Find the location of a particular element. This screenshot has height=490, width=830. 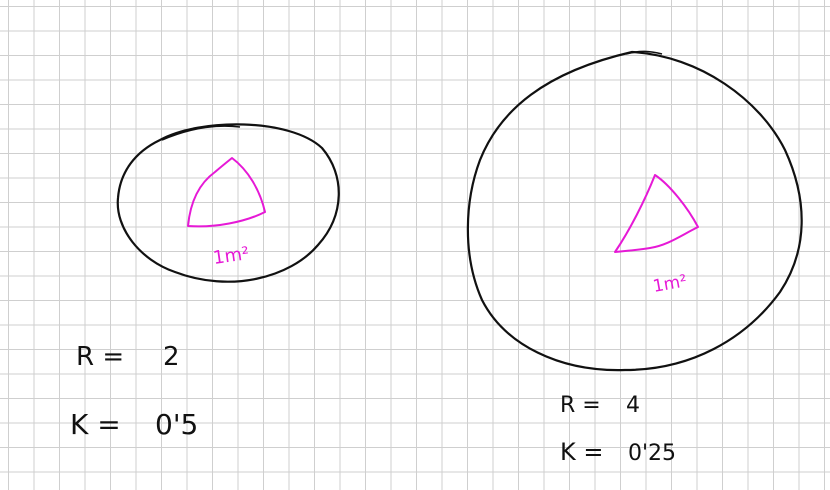

small-area-patch is located at coordinates (226, 192).